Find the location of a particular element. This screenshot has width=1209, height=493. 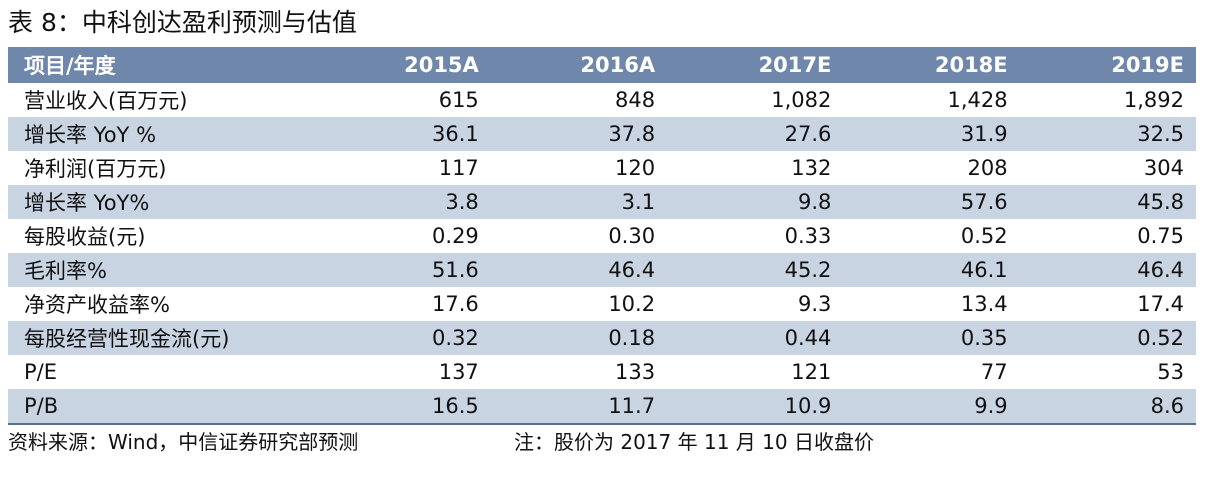

table-cell: 17.4 is located at coordinates (1107, 304).